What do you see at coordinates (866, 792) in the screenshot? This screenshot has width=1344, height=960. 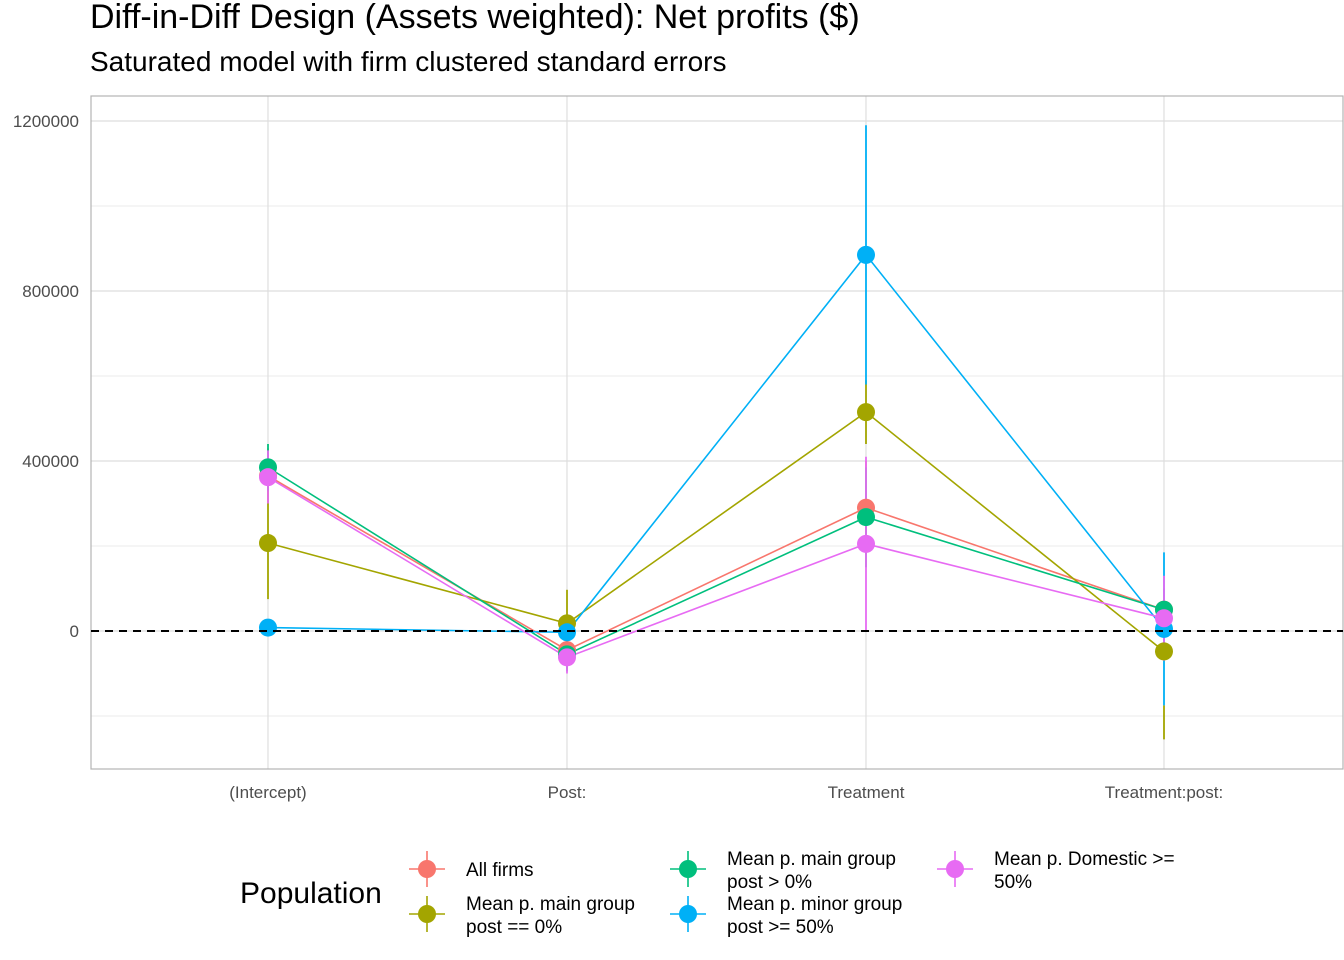 I see `x-tick-label: Treatment` at bounding box center [866, 792].